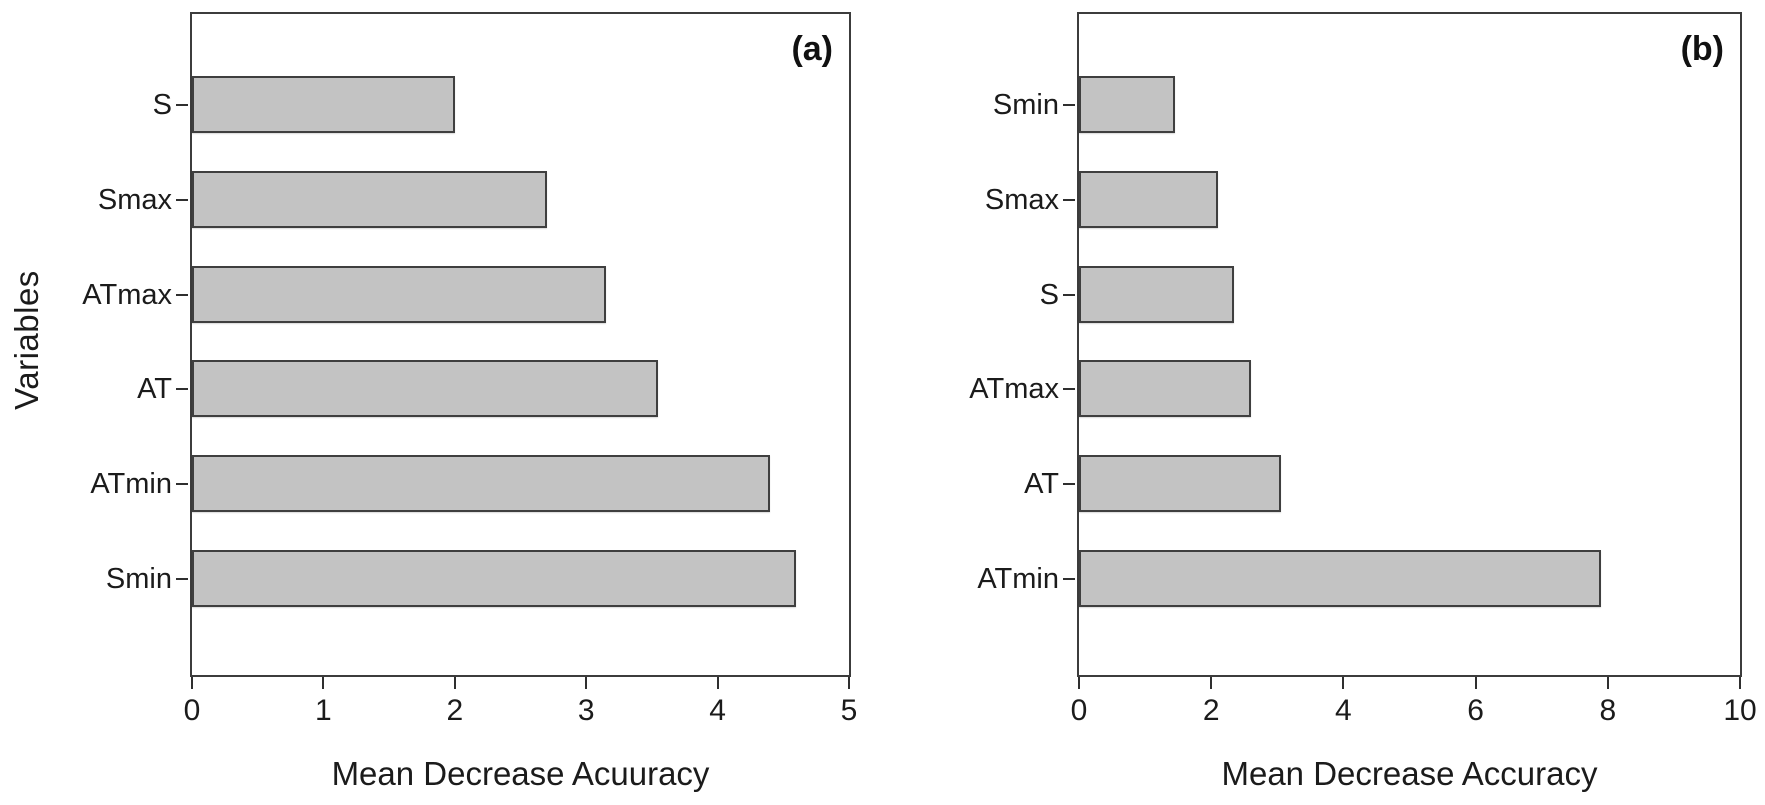 The height and width of the screenshot is (805, 1765). Describe the element at coordinates (26, 340) in the screenshot. I see `y-axis-title: Variables` at that location.